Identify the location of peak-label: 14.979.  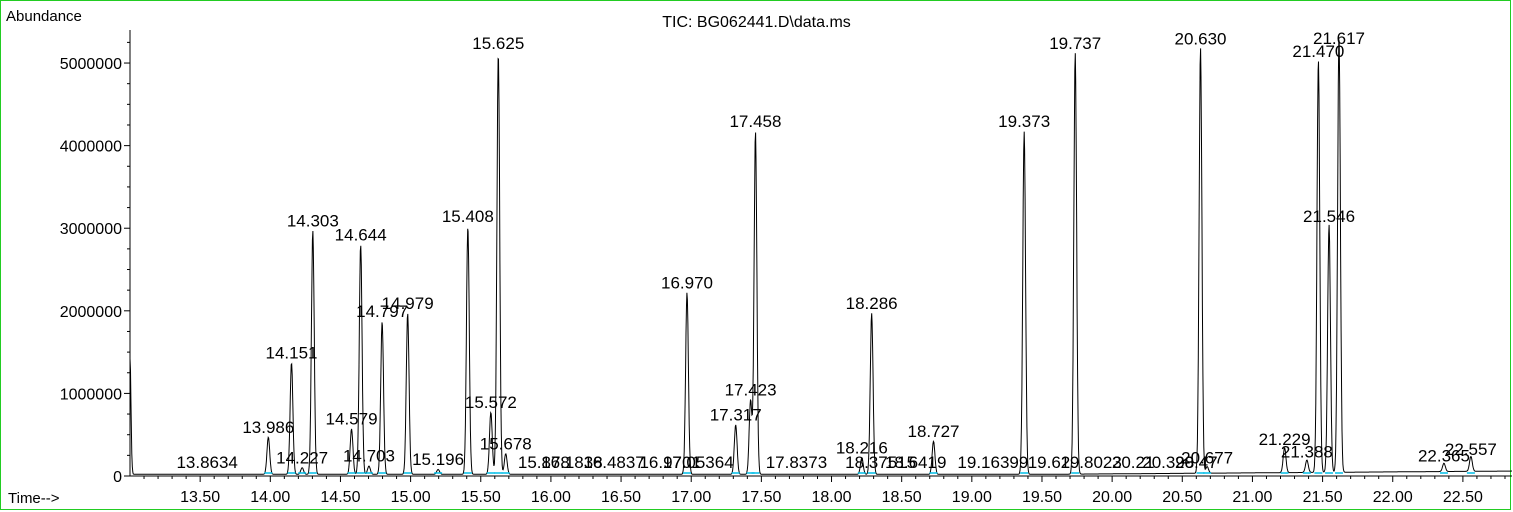
(408, 303).